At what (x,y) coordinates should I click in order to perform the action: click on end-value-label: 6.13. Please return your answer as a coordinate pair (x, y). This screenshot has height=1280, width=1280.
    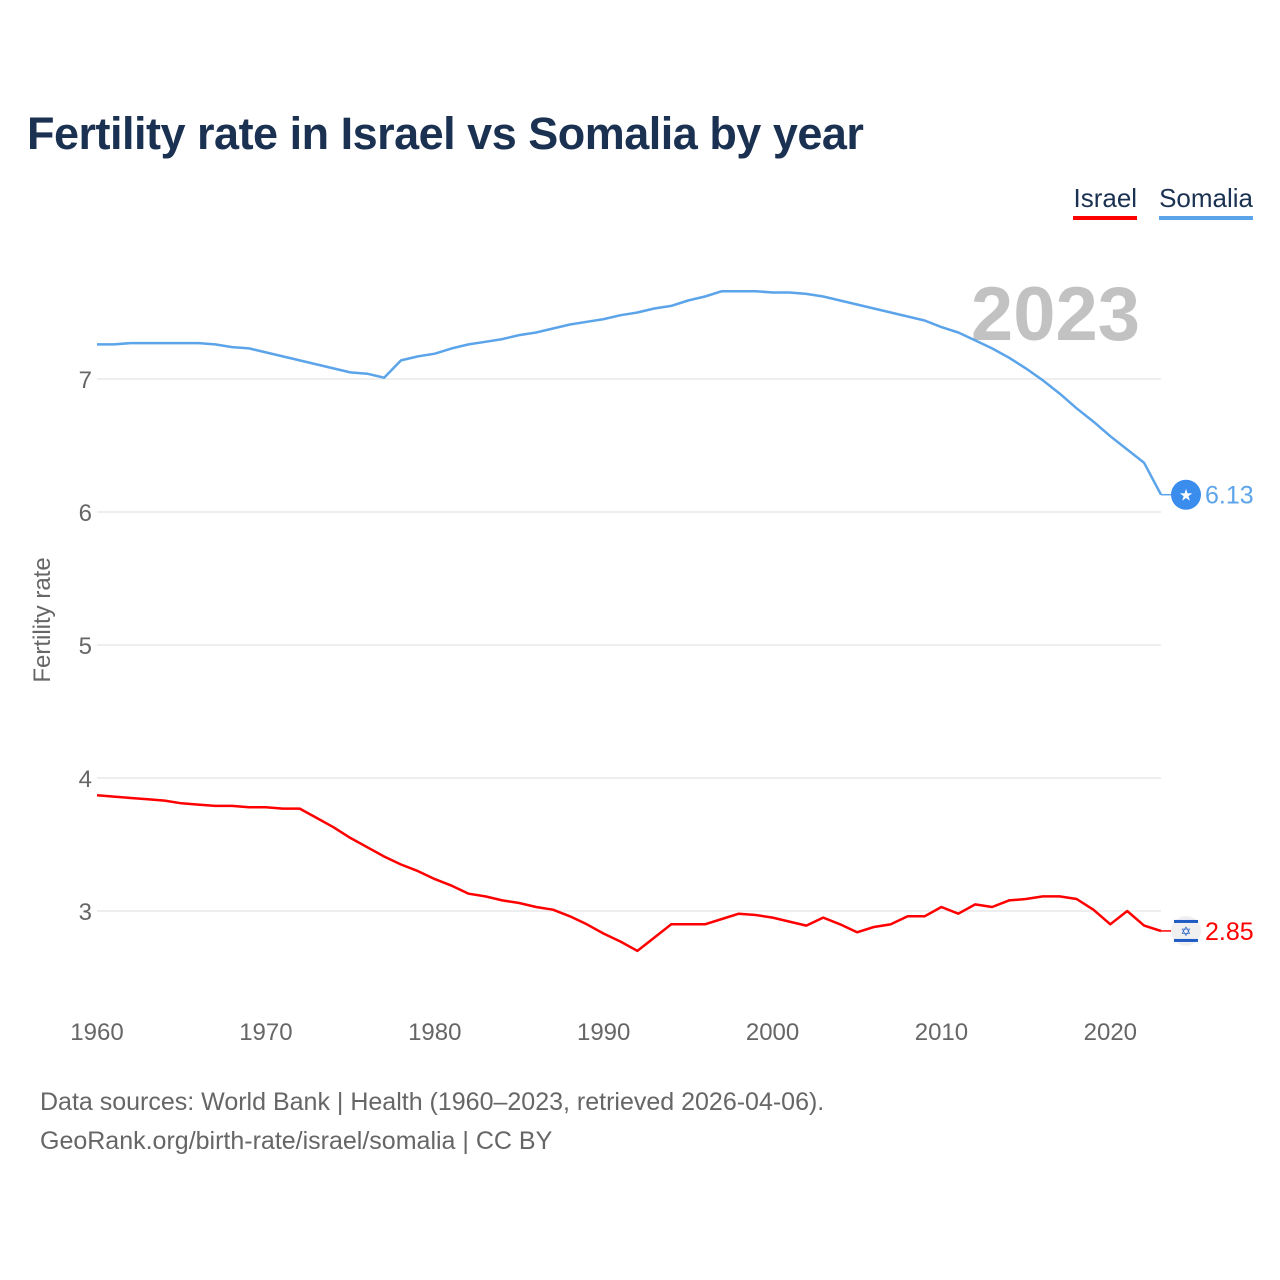
    Looking at the image, I should click on (1229, 496).